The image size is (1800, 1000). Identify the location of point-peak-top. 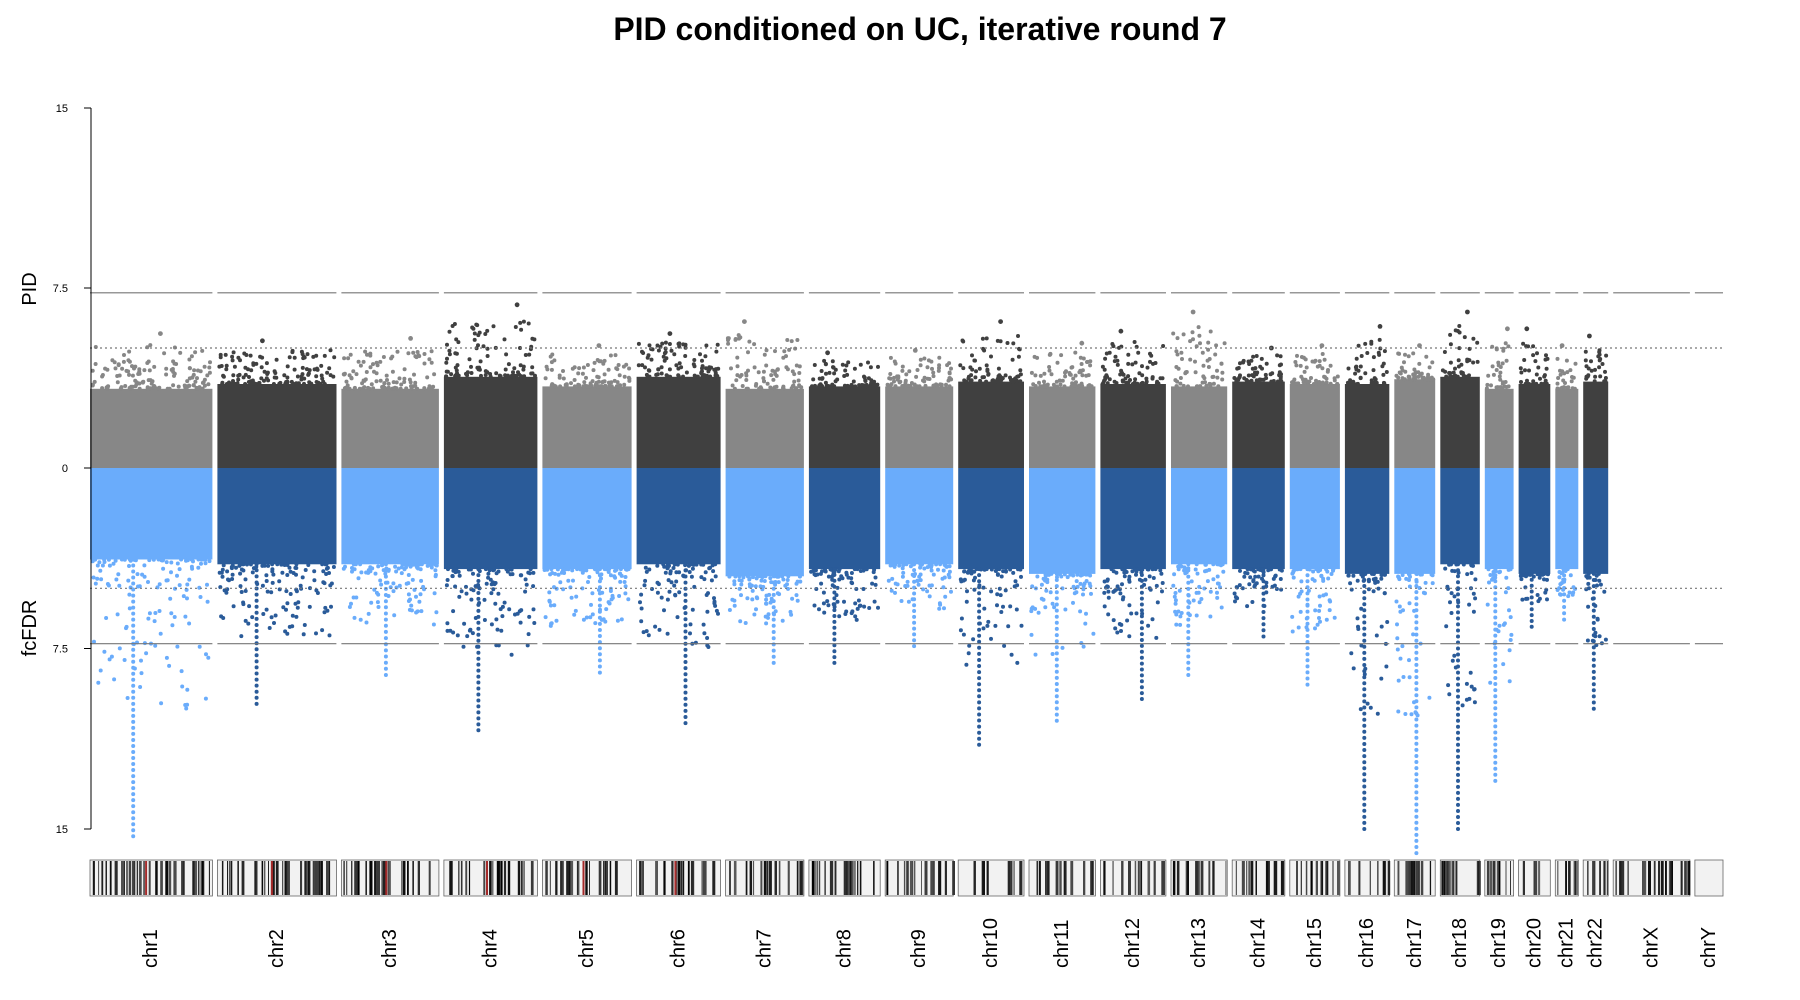
(1322, 345).